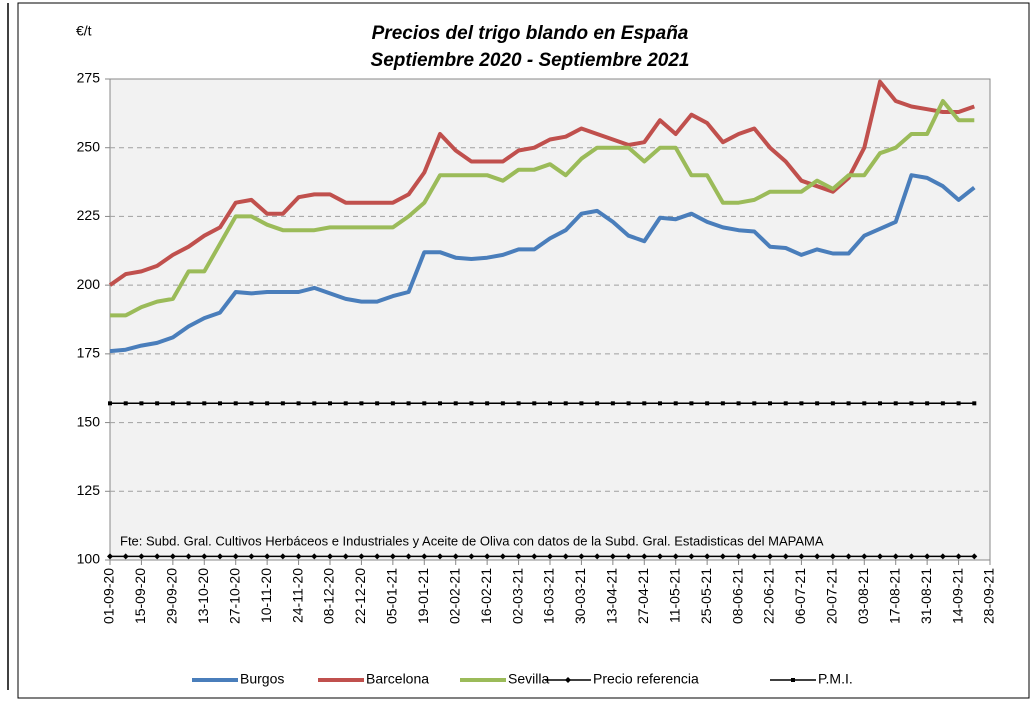  Describe the element at coordinates (89, 215) in the screenshot. I see `y-tick-label: 225` at that location.